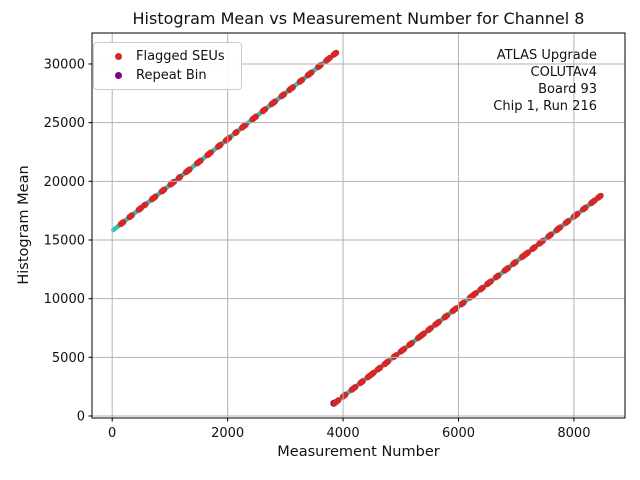 This screenshot has height=480, width=640. I want to click on y-tick-label: 15000, so click(64, 240).